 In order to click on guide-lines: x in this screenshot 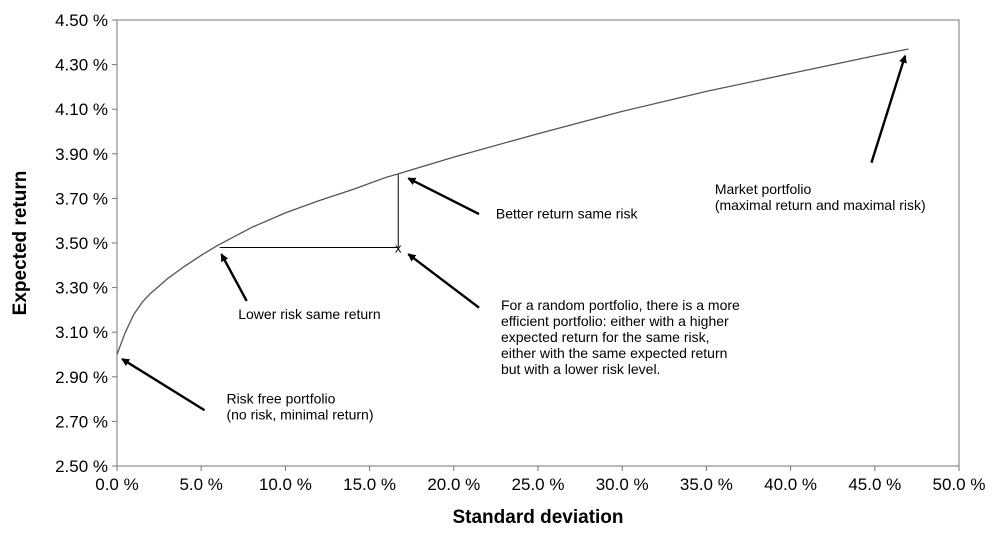, I will do `click(310, 214)`.